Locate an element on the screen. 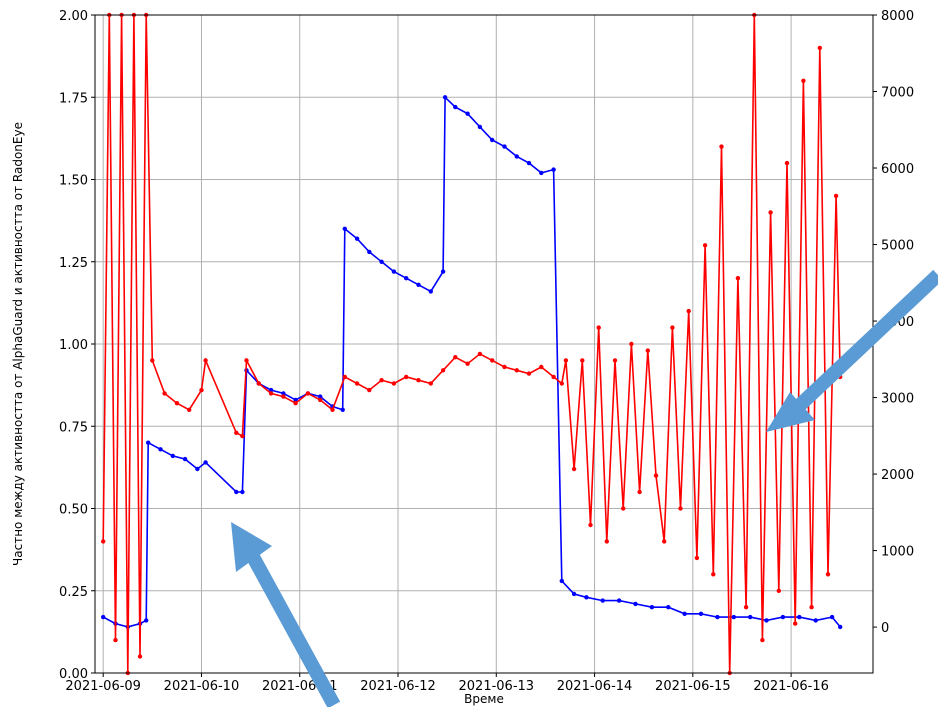  x-axis-label: Време is located at coordinates (484, 699).